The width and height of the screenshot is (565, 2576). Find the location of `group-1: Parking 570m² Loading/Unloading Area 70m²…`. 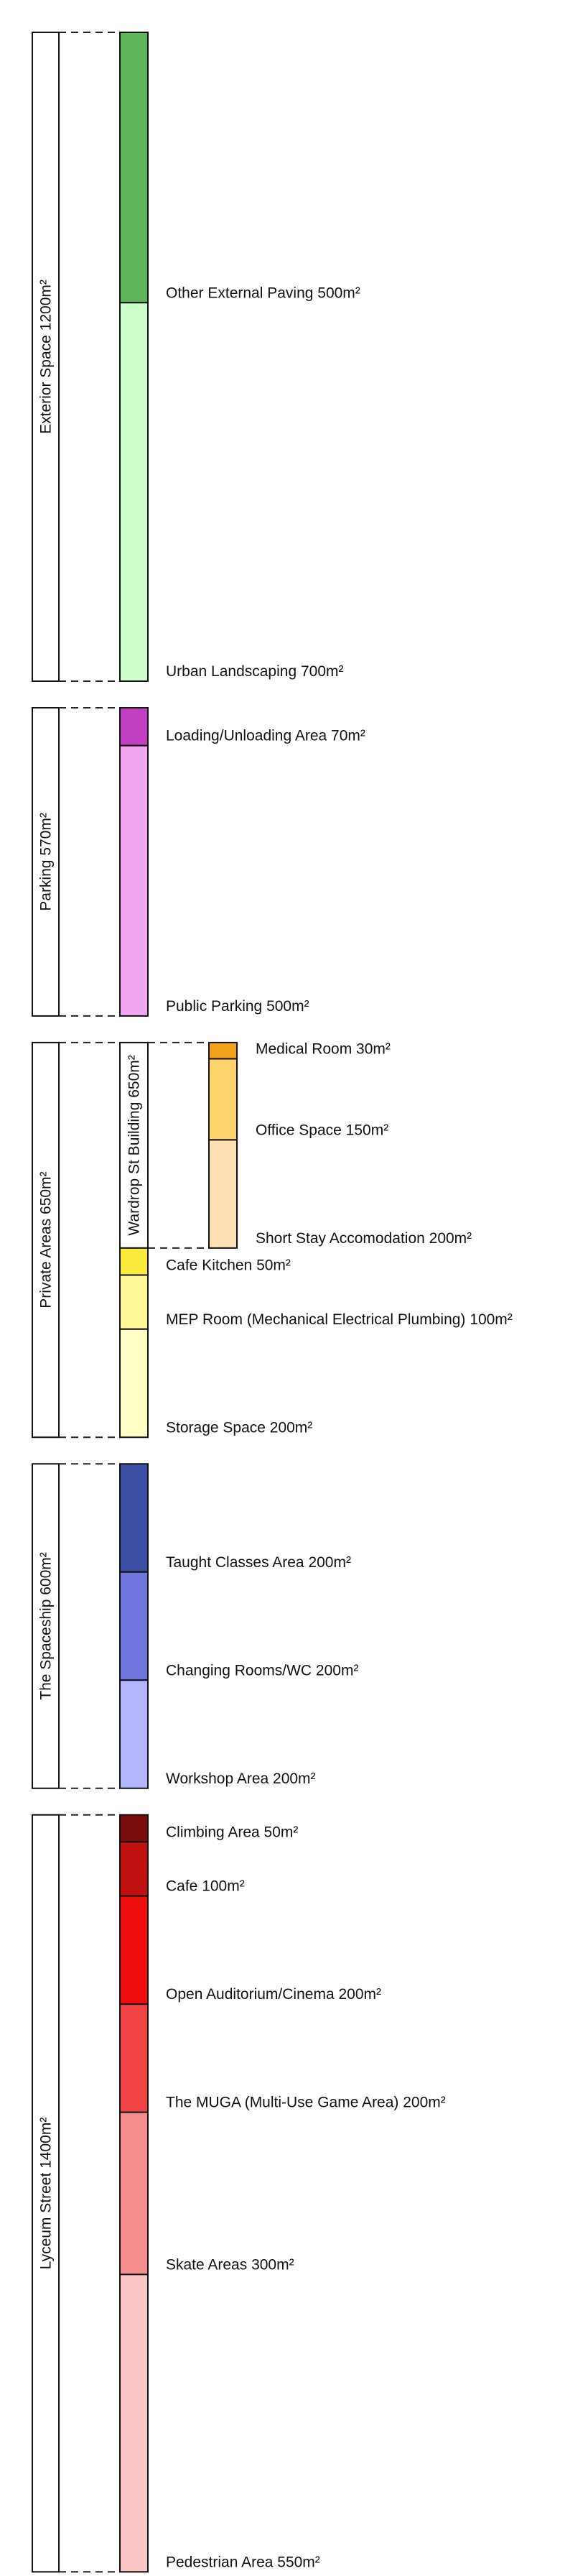

group-1: Parking 570m² Loading/Unloading Area 70m²… is located at coordinates (198, 862).